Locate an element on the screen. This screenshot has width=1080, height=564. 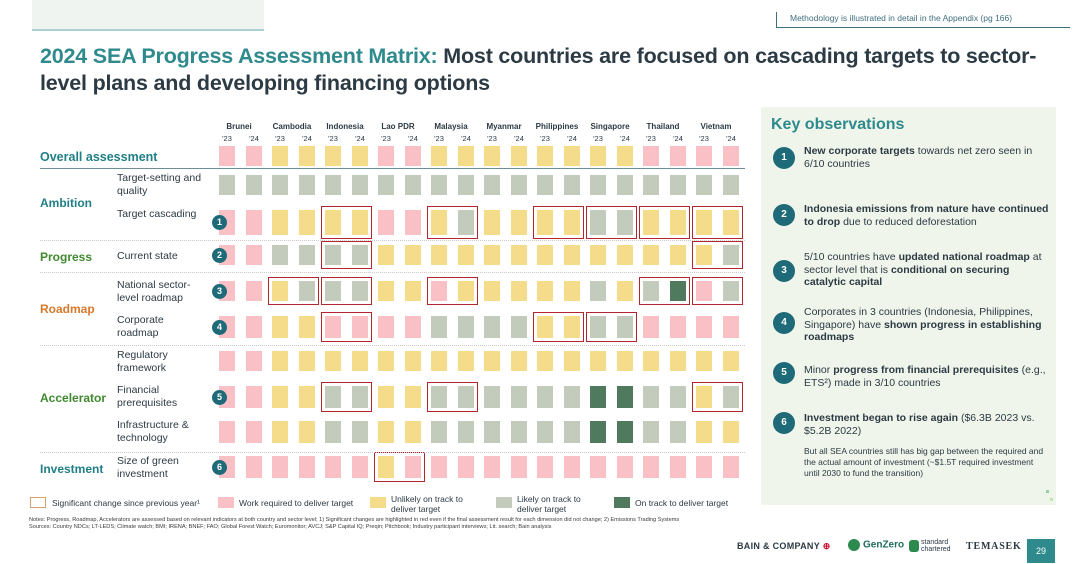
key-observations-title: Key observations is located at coordinates (838, 124).